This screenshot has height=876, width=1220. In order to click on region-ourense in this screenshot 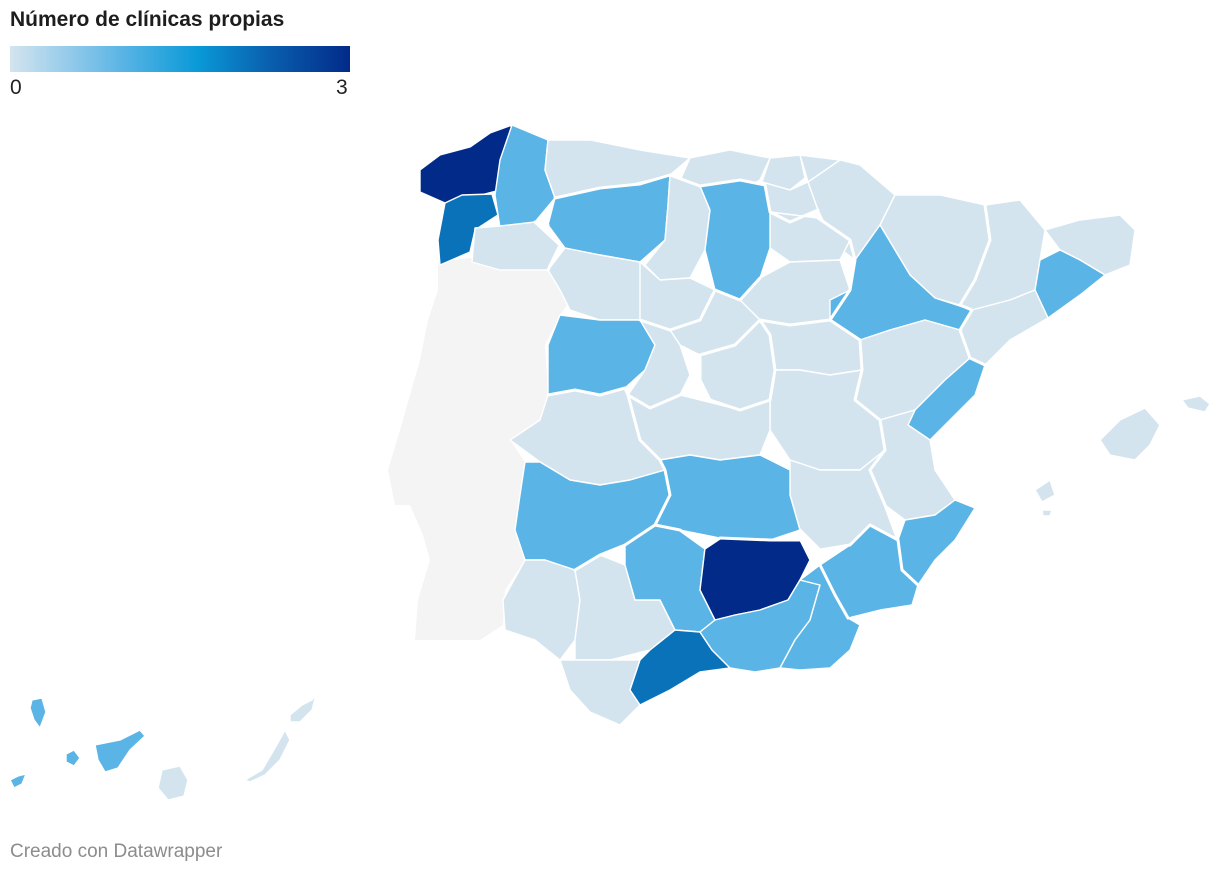, I will do `click(516, 246)`.